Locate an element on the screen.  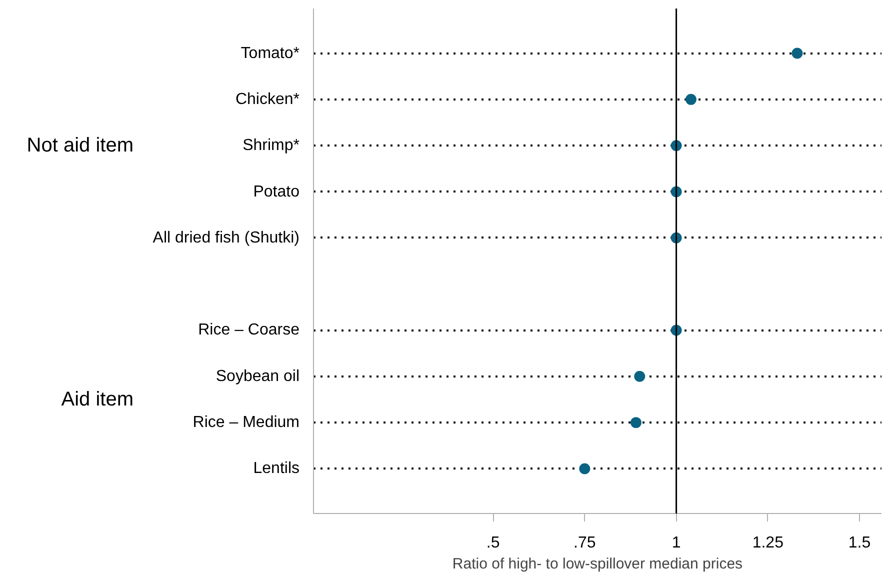
x-tick-label: 1 is located at coordinates (676, 543).